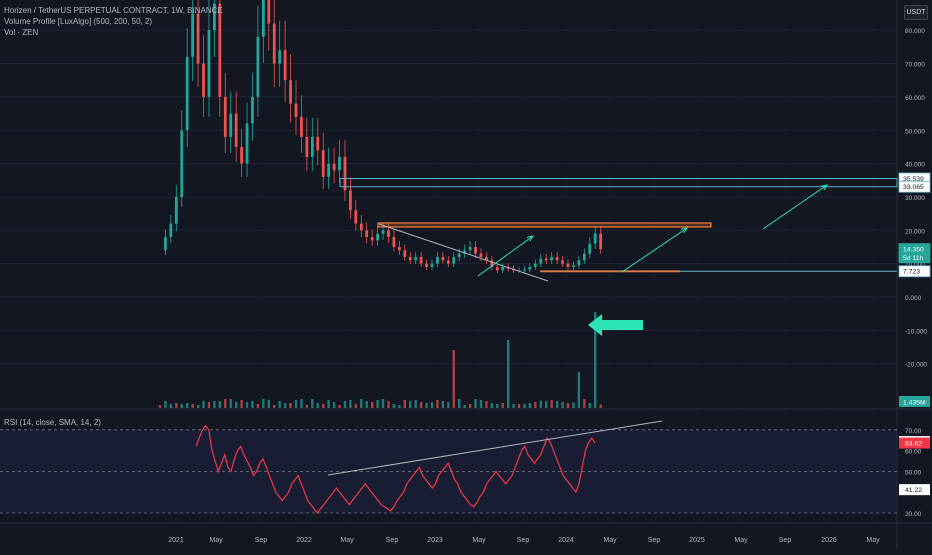  Describe the element at coordinates (829, 540) in the screenshot. I see `time-tick-label: 2026` at that location.